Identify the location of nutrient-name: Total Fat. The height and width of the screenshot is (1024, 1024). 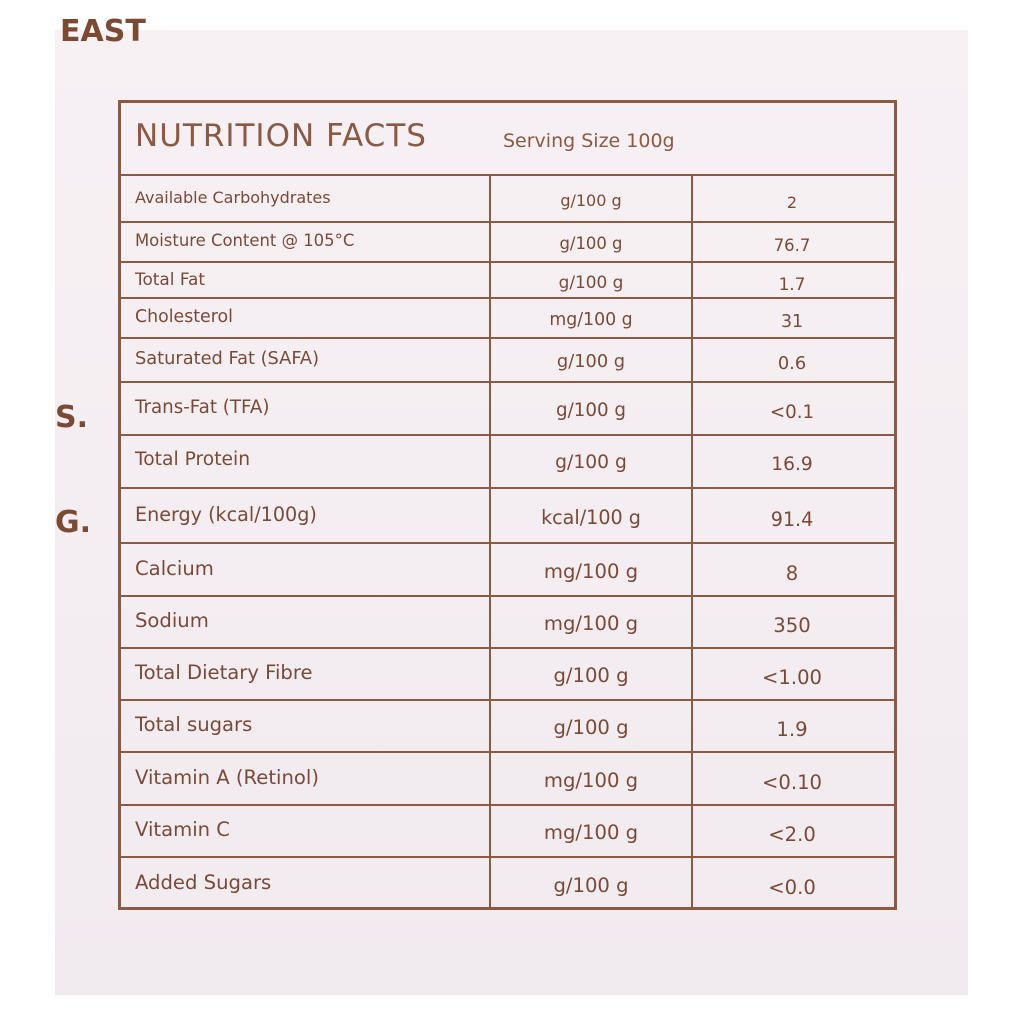
(170, 279).